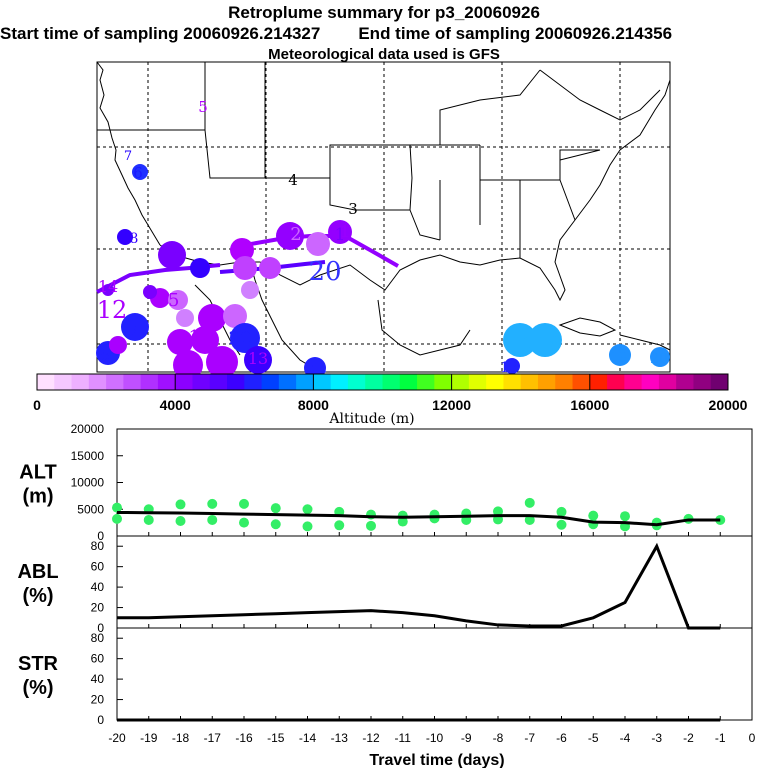 Image resolution: width=768 pixels, height=768 pixels. What do you see at coordinates (688, 738) in the screenshot?
I see `x-tick-label: -2` at bounding box center [688, 738].